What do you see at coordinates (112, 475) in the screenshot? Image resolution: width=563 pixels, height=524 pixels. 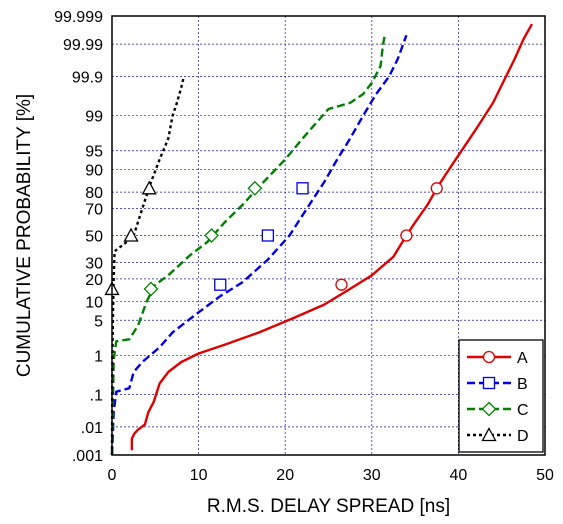 I see `x-tick-label: 0` at bounding box center [112, 475].